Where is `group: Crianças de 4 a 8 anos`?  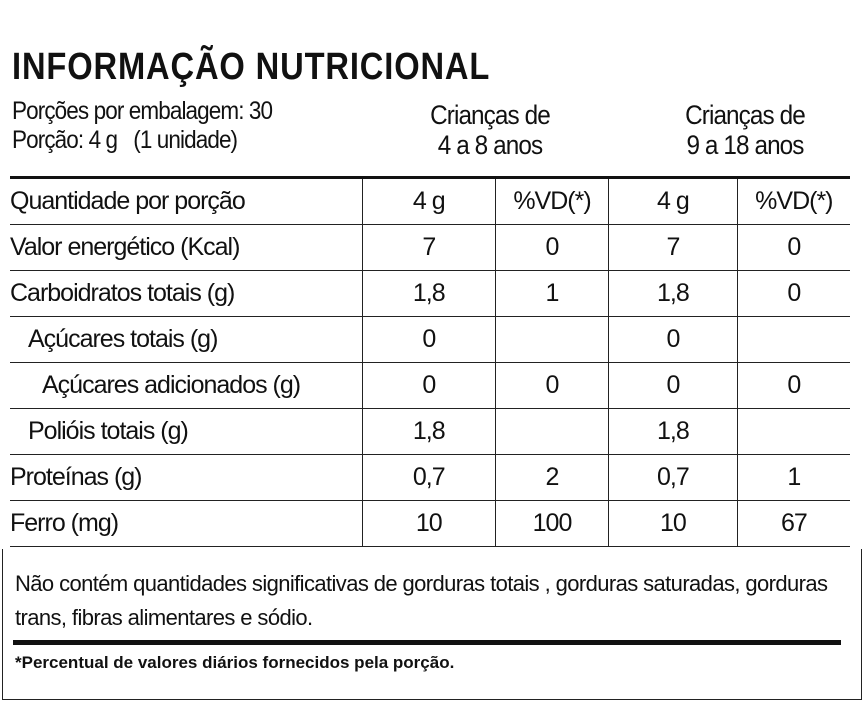 group: Crianças de 4 a 8 anos is located at coordinates (490, 130).